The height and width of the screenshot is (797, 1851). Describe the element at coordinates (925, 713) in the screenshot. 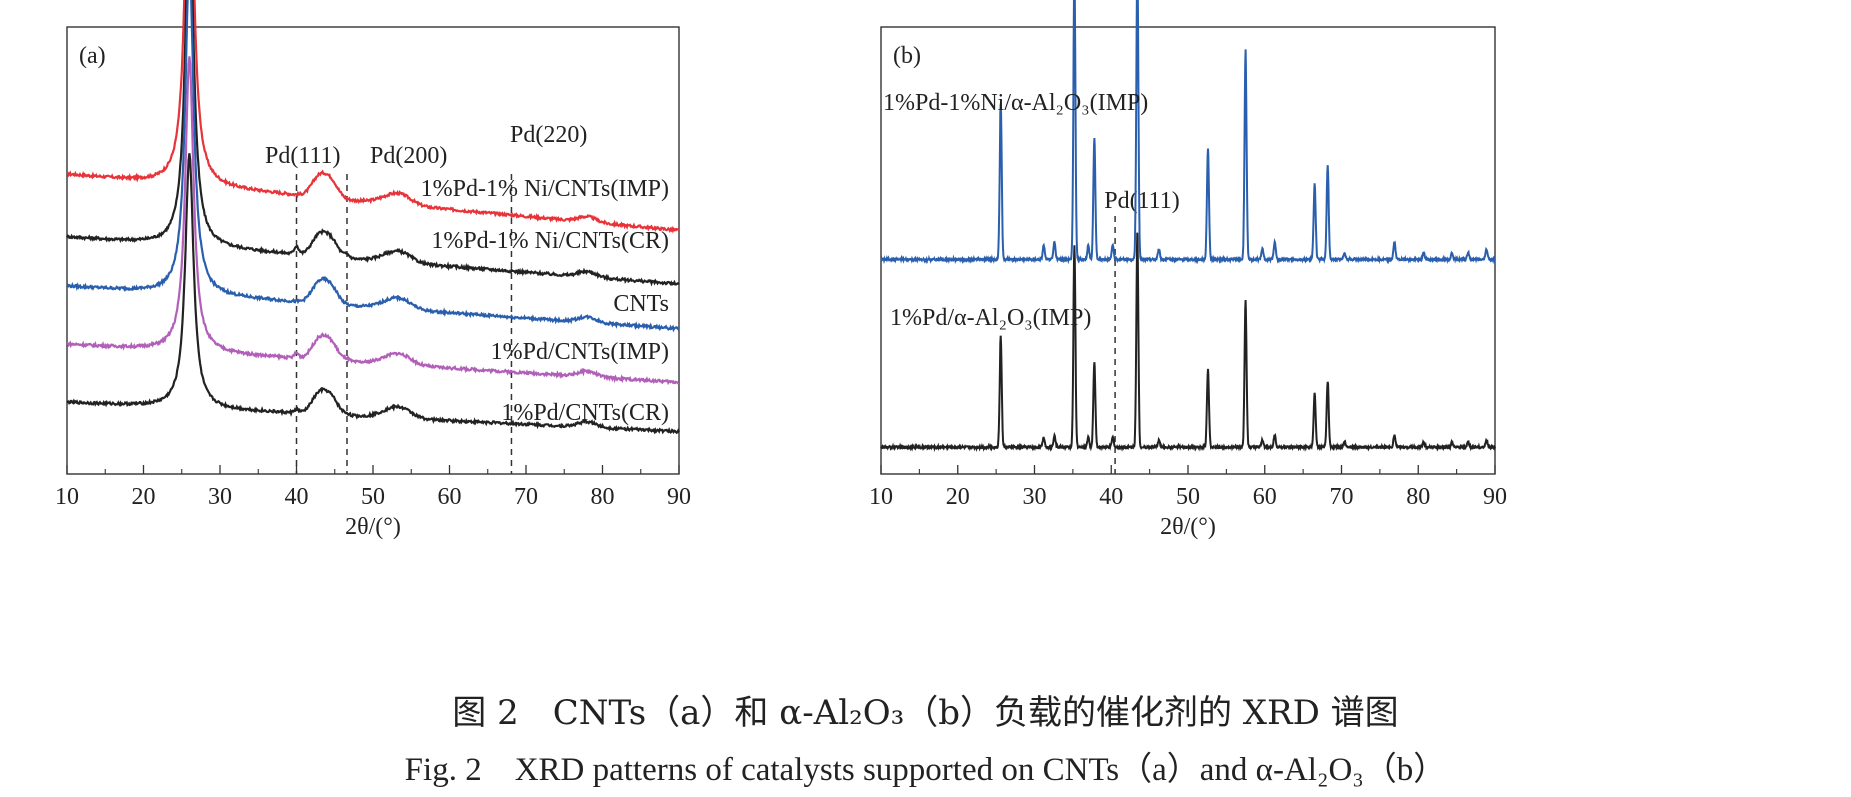

I see `figure-caption-chinese: 图 2 CNTs（a）和 α-Al₂O₃（b）负载的催化剂的 XRD 谱图` at that location.